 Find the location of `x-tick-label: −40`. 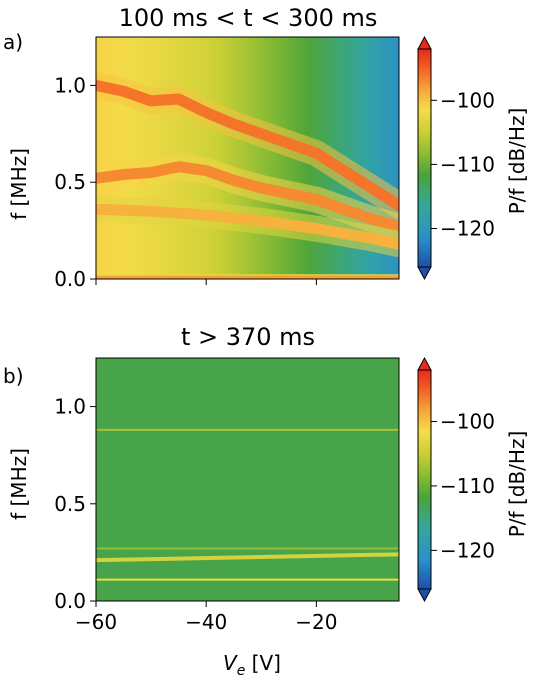

x-tick-label: −40 is located at coordinates (206, 622).